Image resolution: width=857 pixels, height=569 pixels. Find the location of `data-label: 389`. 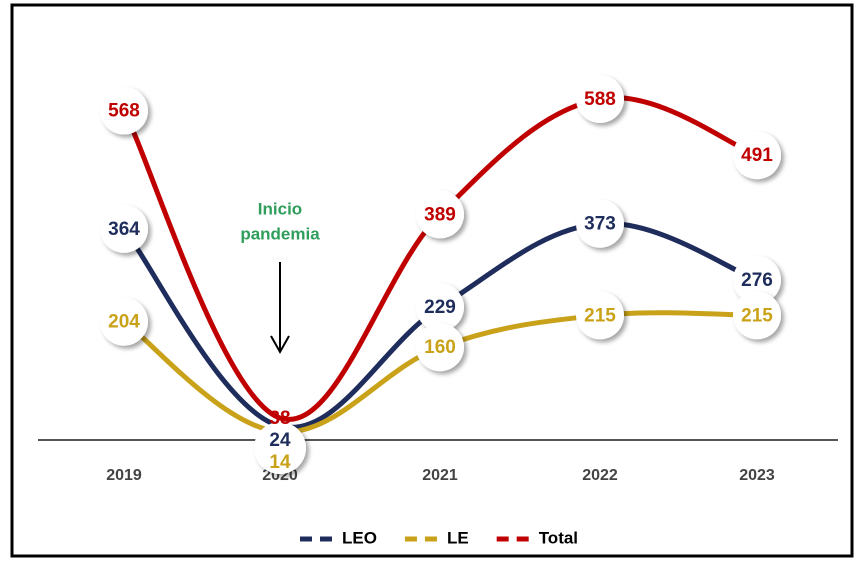

data-label: 389 is located at coordinates (440, 214).